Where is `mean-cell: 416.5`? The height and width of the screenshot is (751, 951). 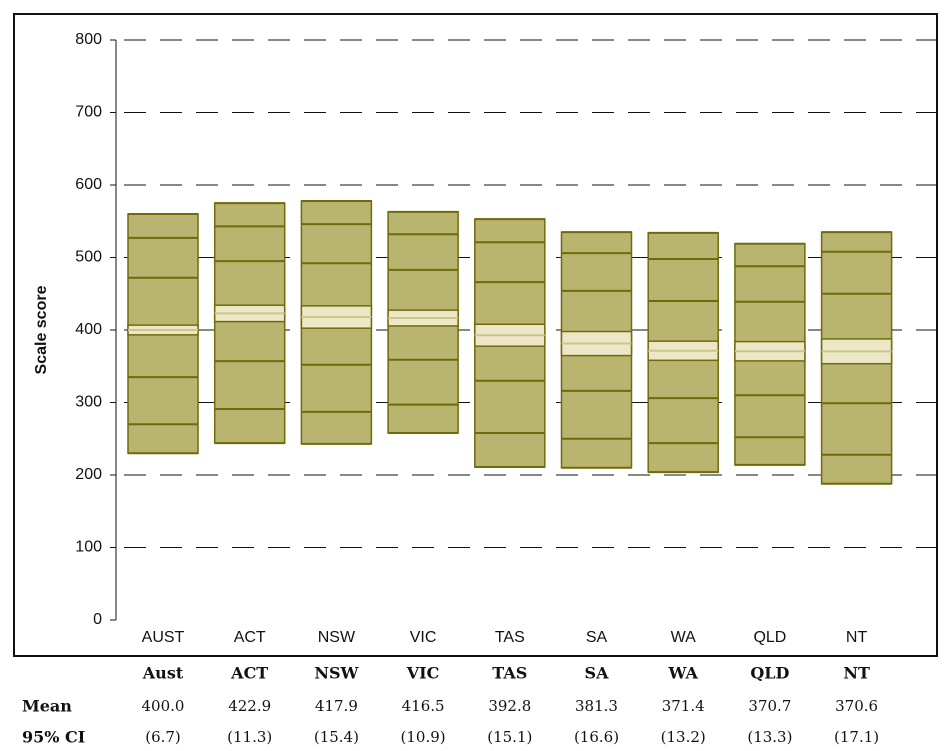 mean-cell: 416.5 is located at coordinates (423, 706).